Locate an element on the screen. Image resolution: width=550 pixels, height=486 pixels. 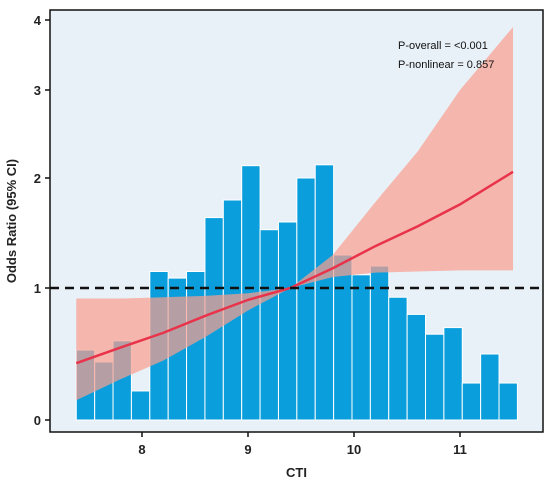
y-tick-label: 2 is located at coordinates (37, 178).